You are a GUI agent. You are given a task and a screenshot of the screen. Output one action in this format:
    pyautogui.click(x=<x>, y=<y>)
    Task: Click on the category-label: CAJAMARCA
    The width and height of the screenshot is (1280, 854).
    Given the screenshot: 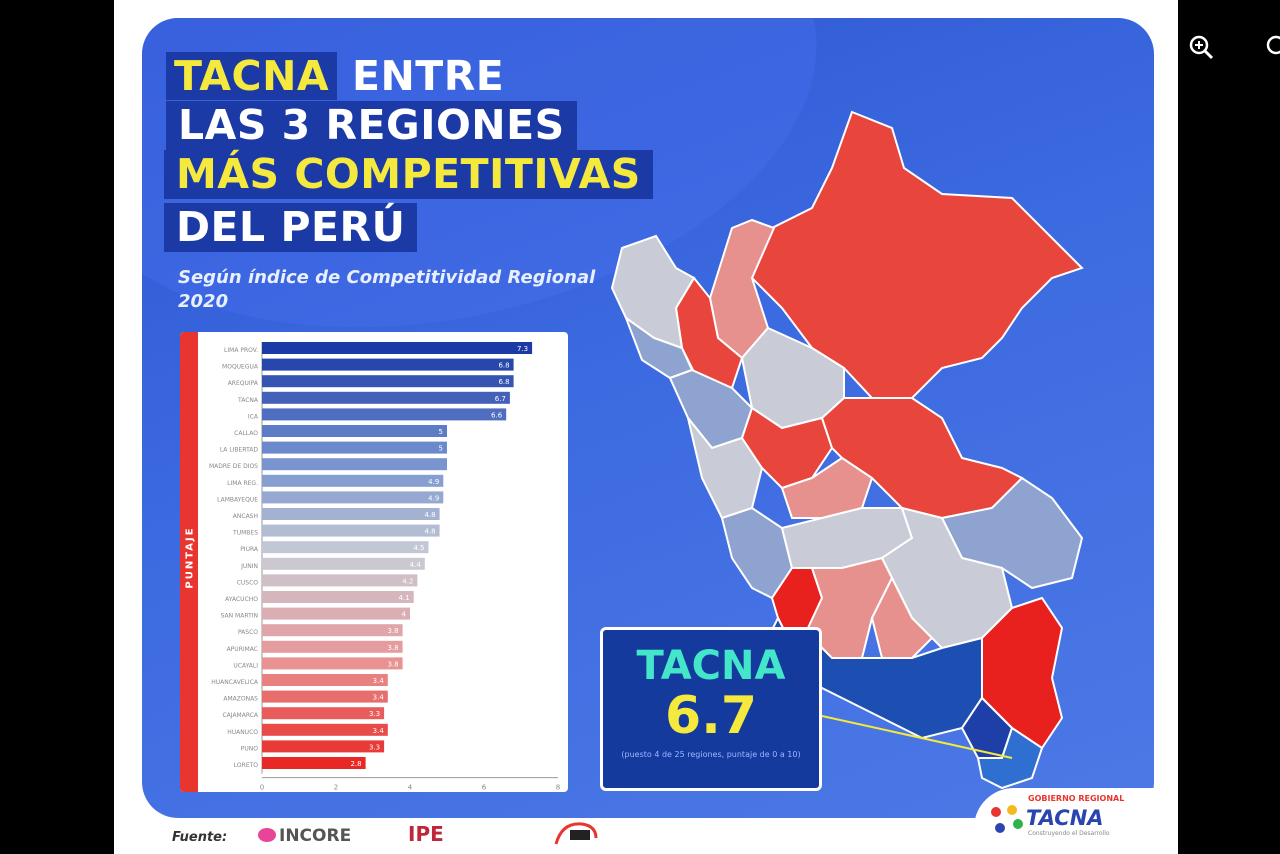 What is the action you would take?
    pyautogui.click(x=240, y=715)
    